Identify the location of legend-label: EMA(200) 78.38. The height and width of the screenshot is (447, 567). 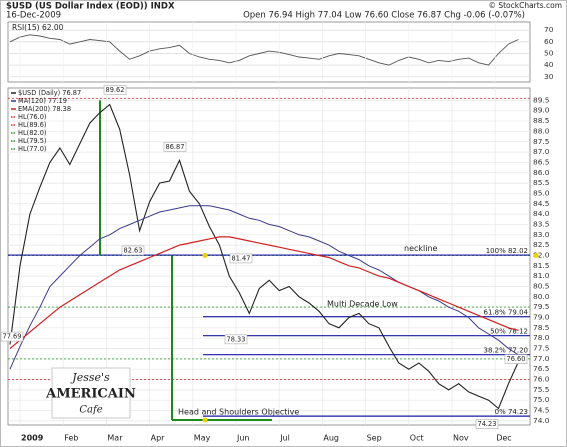
(44, 109).